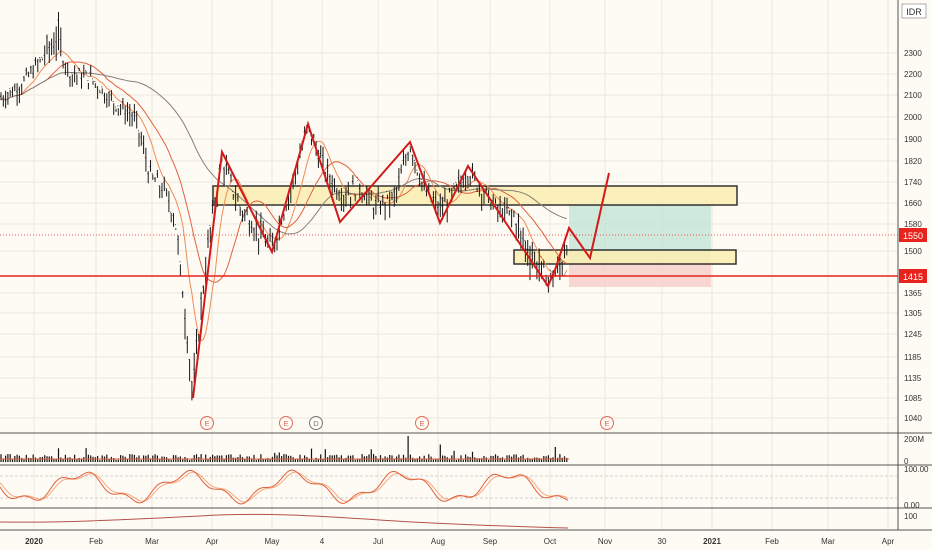  What do you see at coordinates (914, 439) in the screenshot?
I see `volume-tick-top: 200M` at bounding box center [914, 439].